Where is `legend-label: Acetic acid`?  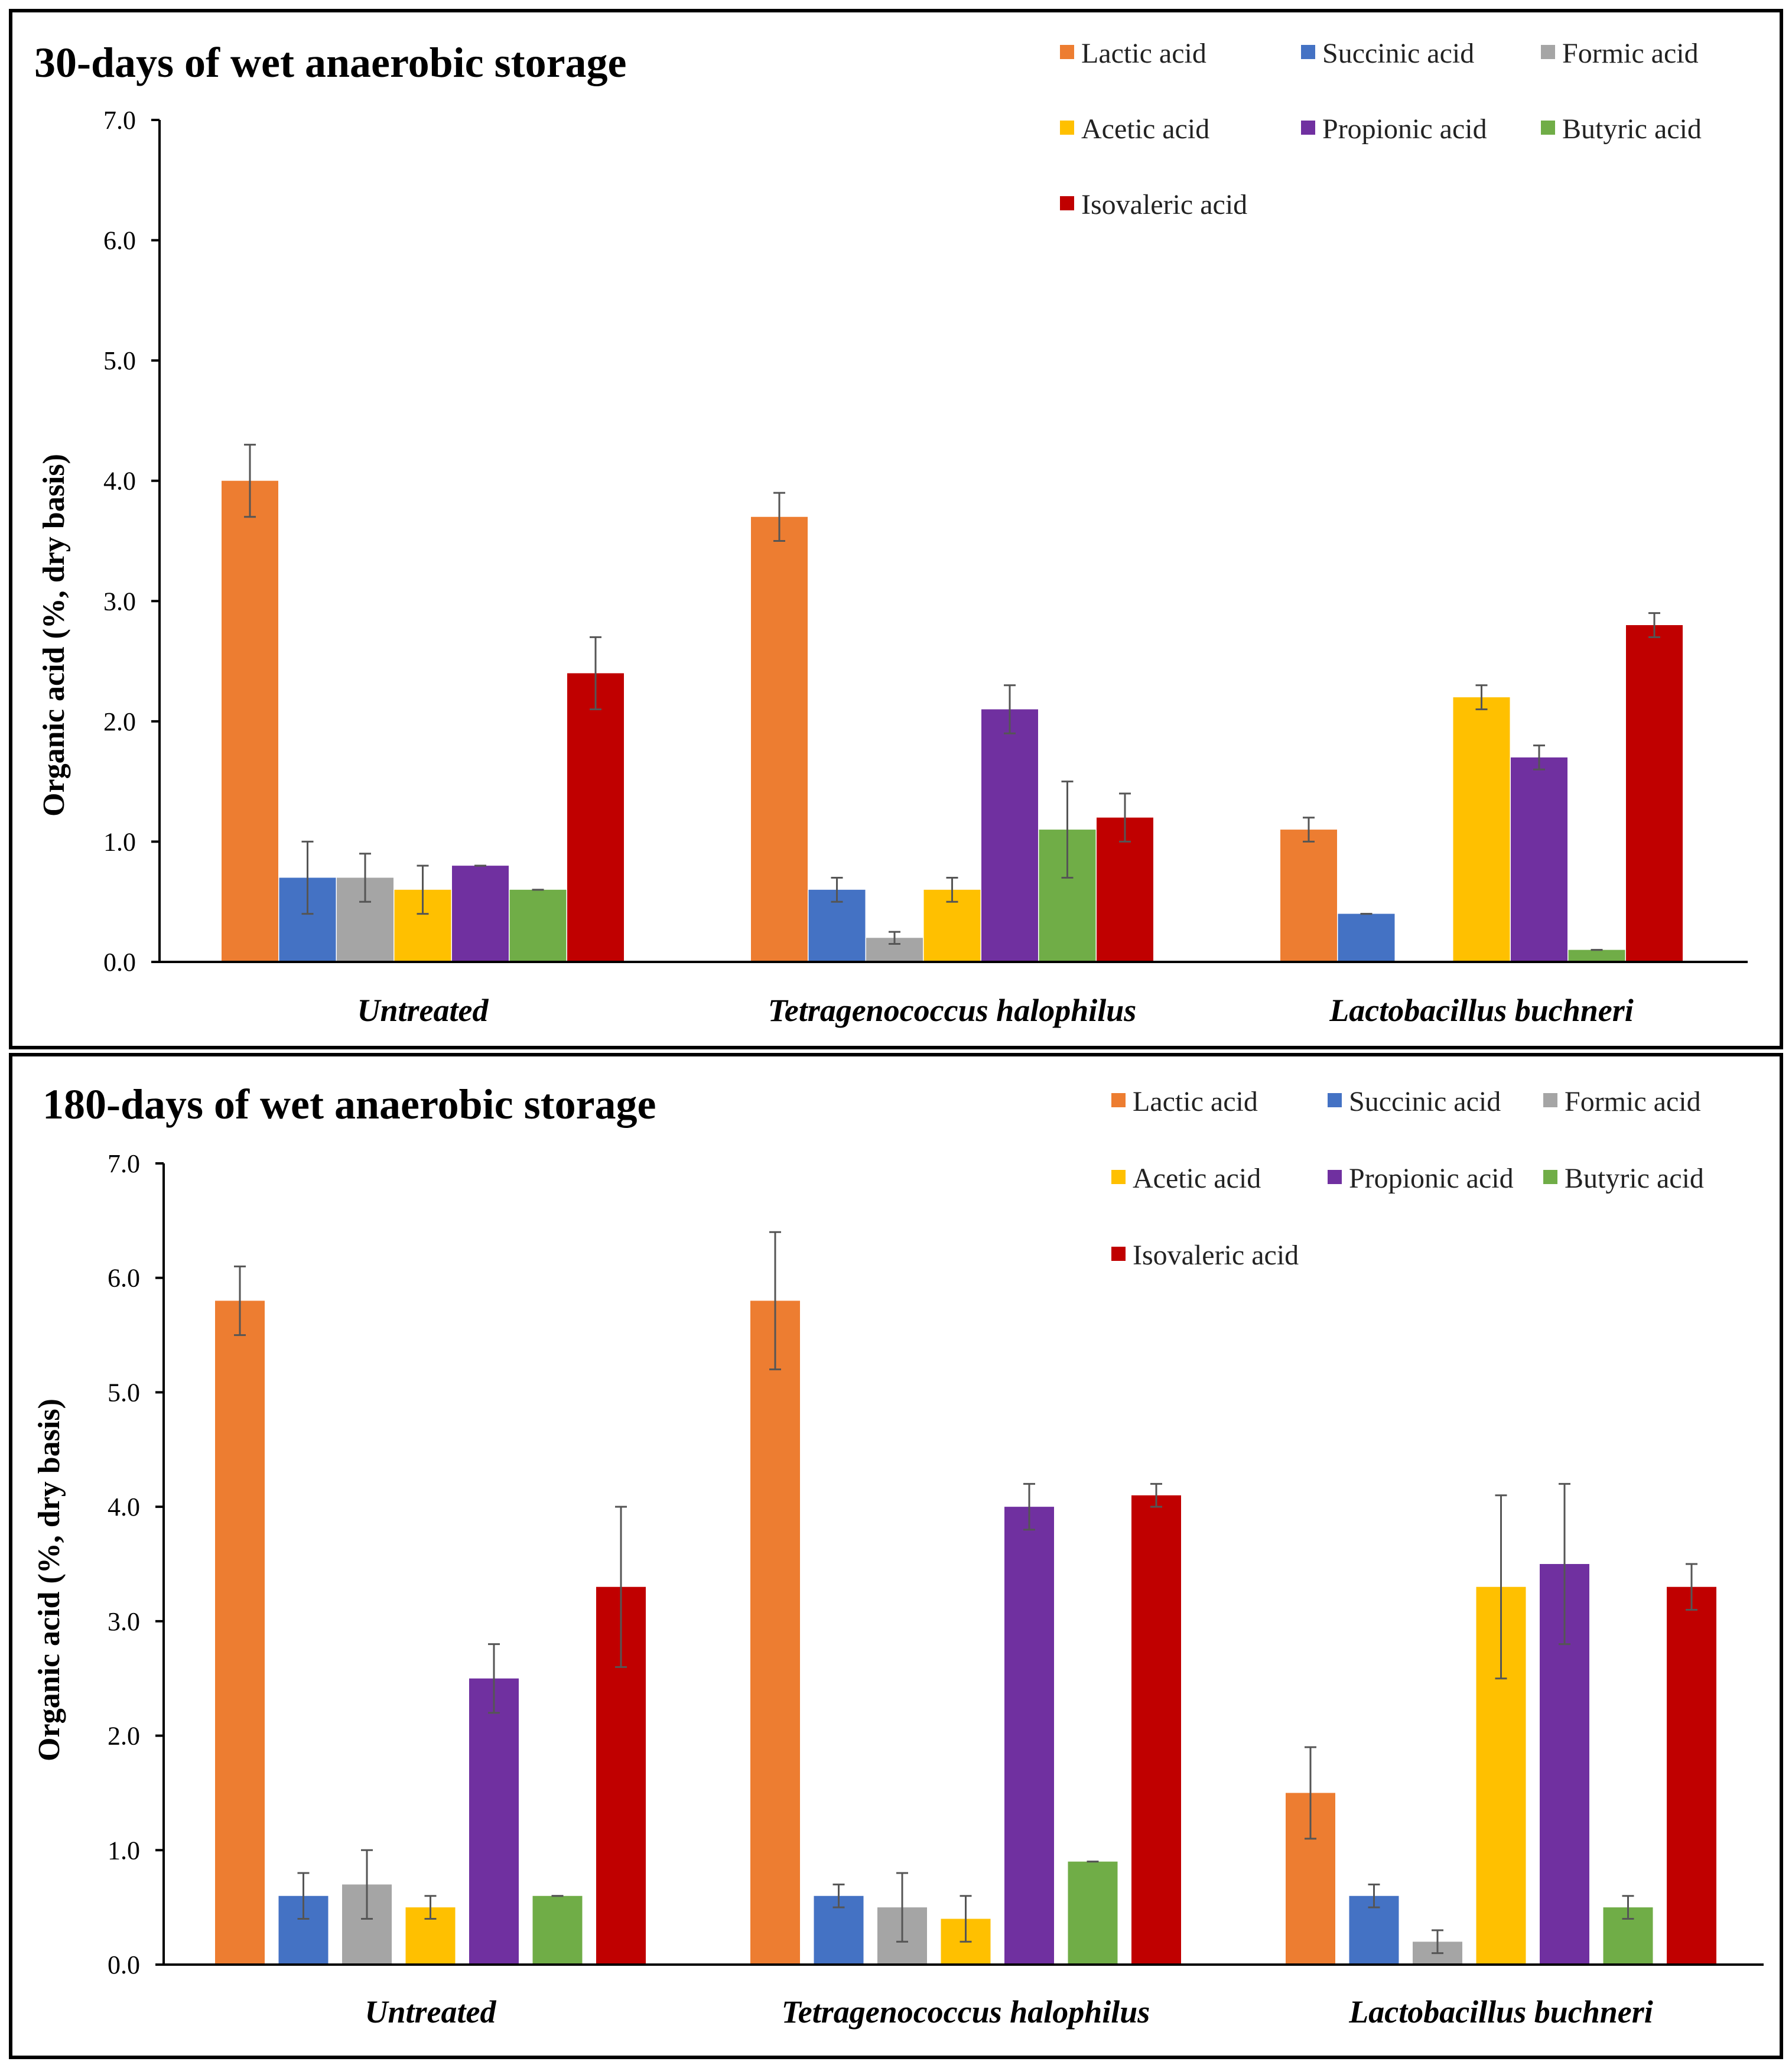 legend-label: Acetic acid is located at coordinates (1145, 129).